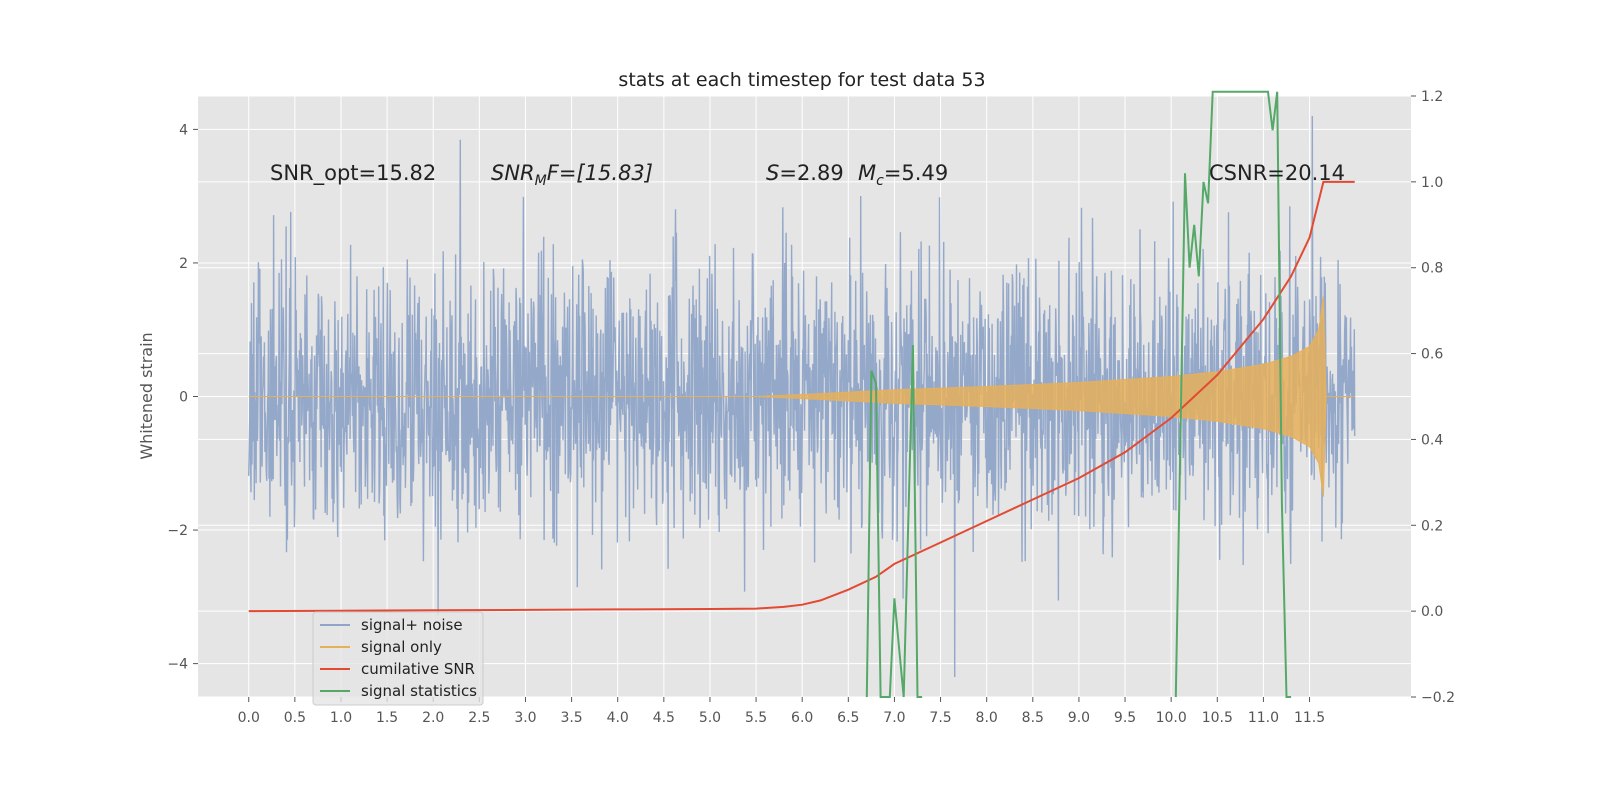 This screenshot has height=800, width=1600. What do you see at coordinates (664, 718) in the screenshot?
I see `x-tick-label: 4.5` at bounding box center [664, 718].